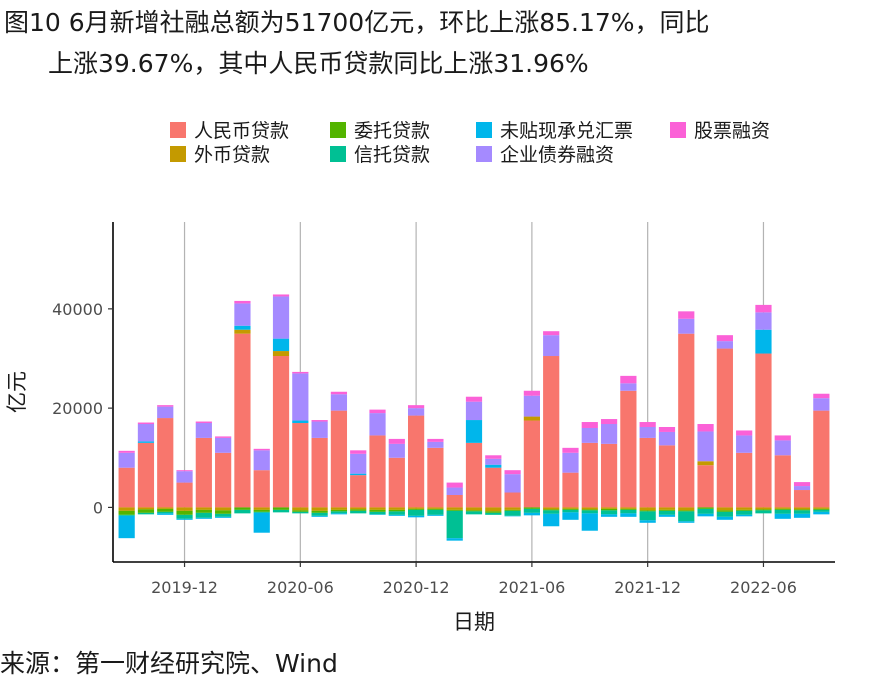  I want to click on legend-key-foreign-loans, so click(178, 153).